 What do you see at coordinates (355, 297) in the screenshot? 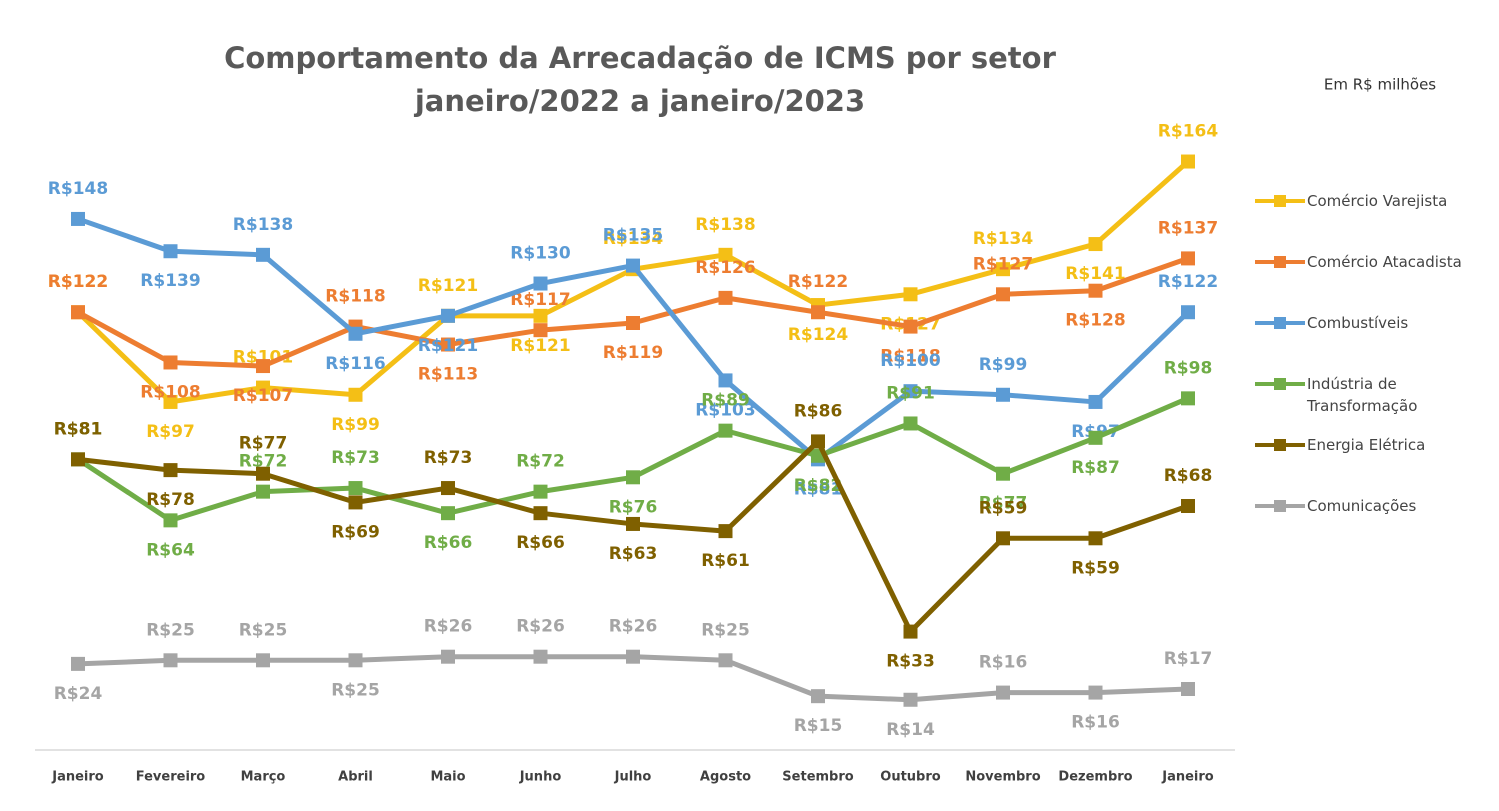
I see `data-label: R$118` at bounding box center [355, 297].